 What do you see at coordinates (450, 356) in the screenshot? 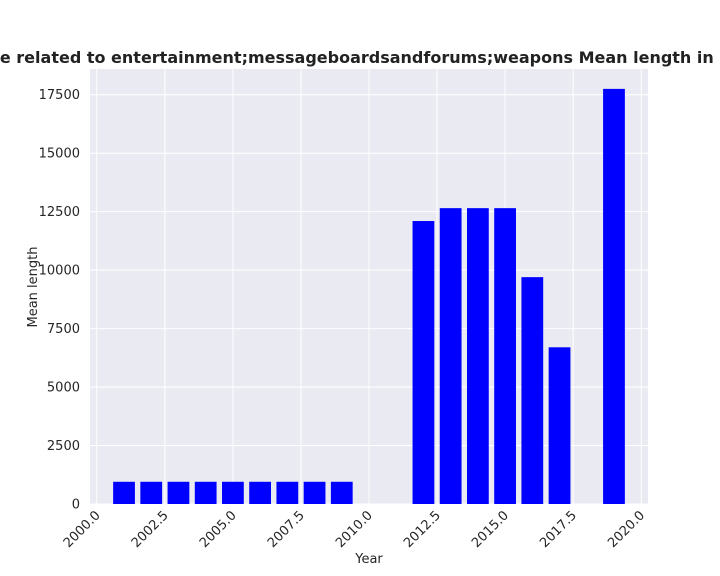
I see `bar-2013` at bounding box center [450, 356].